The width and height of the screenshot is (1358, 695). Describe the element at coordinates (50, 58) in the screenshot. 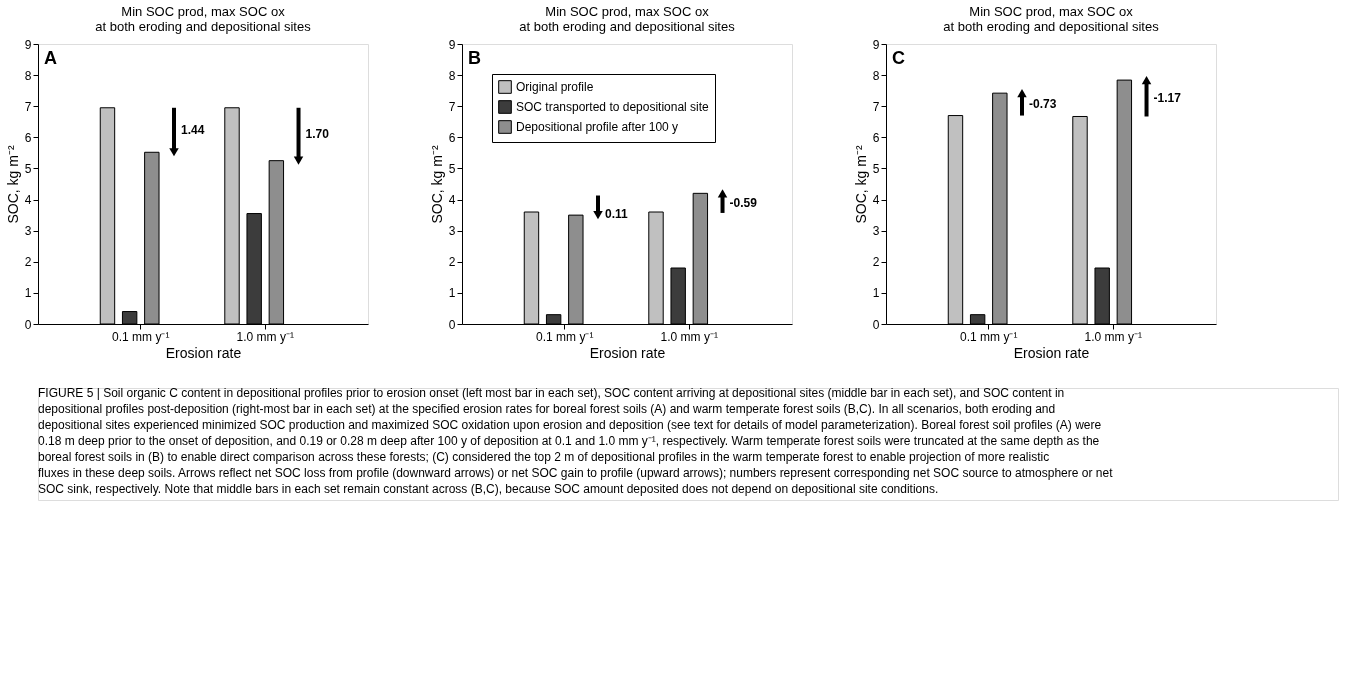

I see `annotation: A` at that location.